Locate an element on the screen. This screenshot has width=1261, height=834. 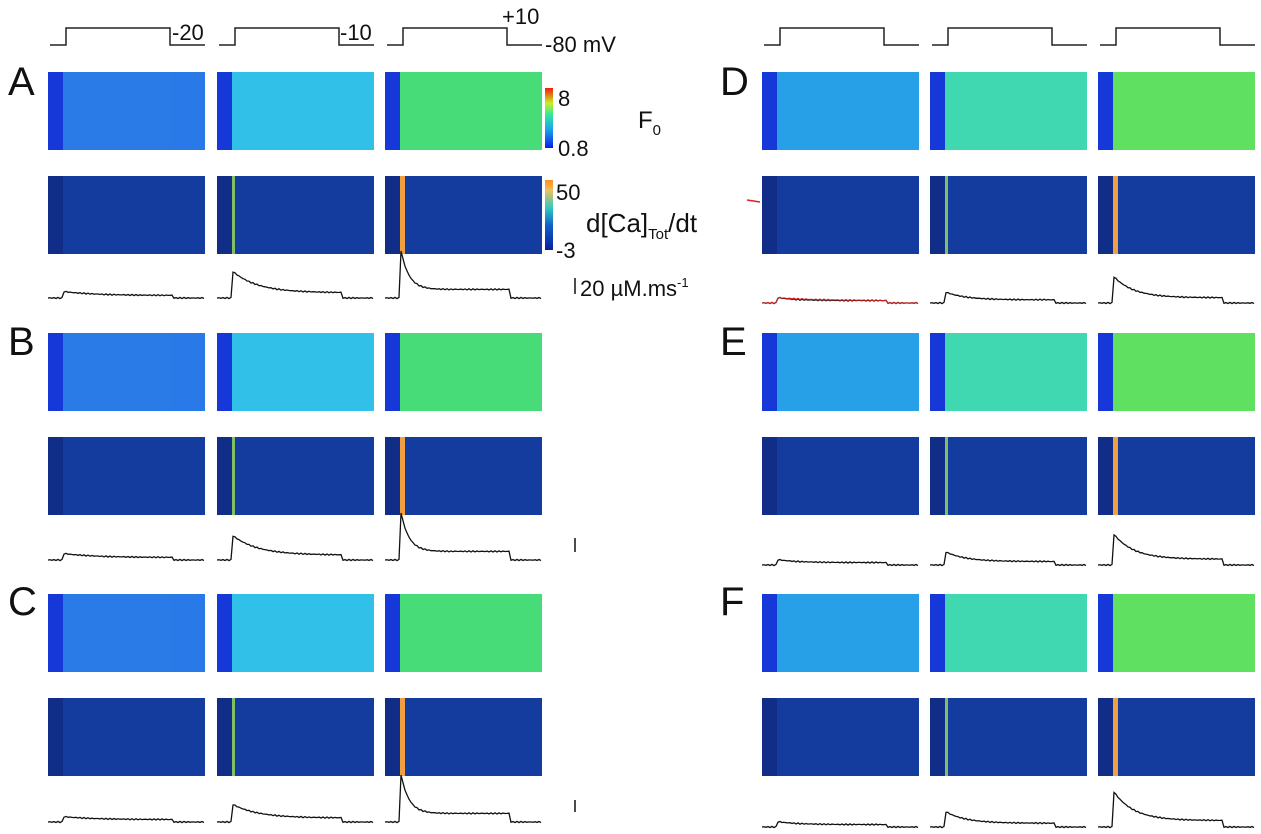
arrow is located at coordinates (753, 201).